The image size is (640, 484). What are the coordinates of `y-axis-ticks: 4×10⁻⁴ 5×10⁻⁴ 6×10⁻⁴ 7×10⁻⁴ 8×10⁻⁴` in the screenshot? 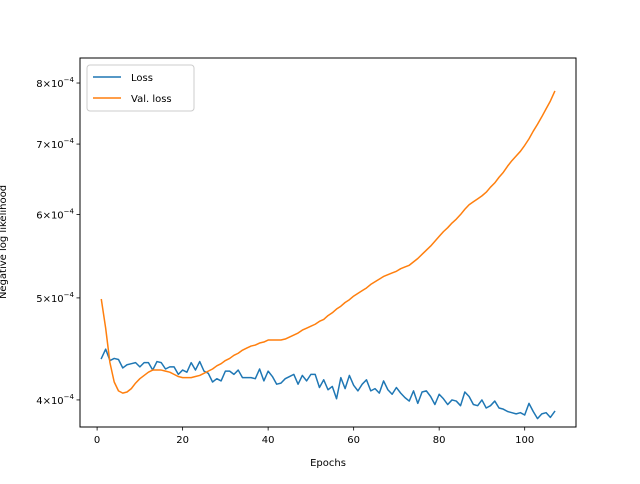 It's located at (58, 241).